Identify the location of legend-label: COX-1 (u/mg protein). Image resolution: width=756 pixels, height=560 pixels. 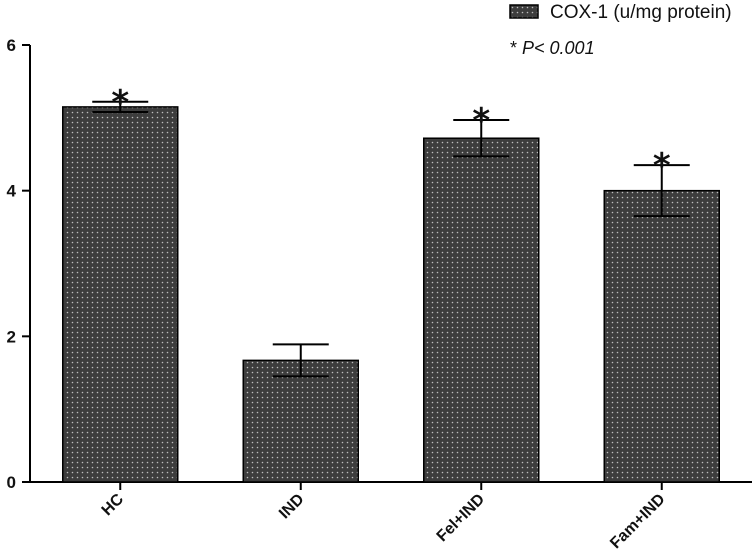
(641, 12).